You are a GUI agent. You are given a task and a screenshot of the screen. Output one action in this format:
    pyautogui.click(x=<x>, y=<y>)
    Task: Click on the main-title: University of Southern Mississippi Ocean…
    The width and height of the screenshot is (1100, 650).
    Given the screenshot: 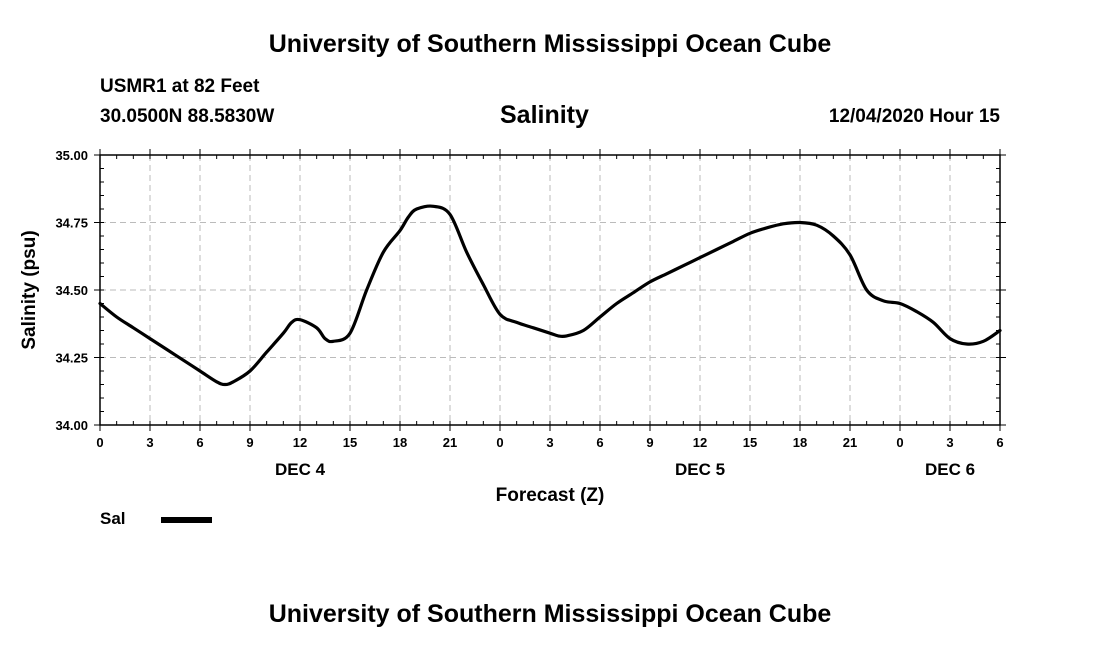 What is the action you would take?
    pyautogui.click(x=550, y=44)
    